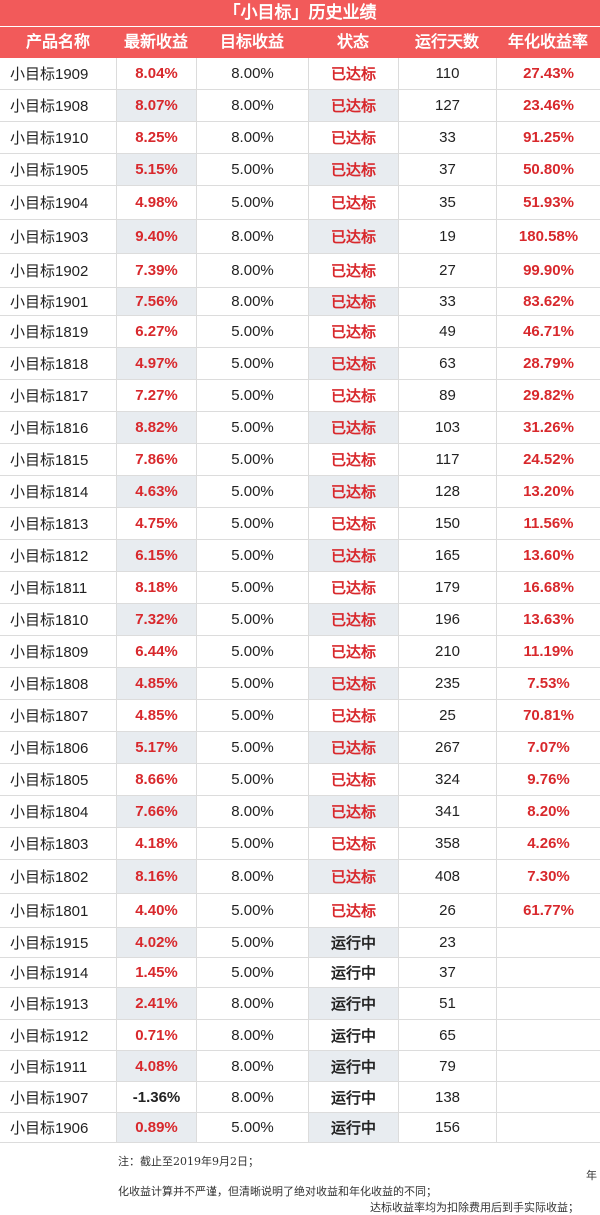  What do you see at coordinates (547, 42) in the screenshot?
I see `header-annualized-return: 年化收益率` at bounding box center [547, 42].